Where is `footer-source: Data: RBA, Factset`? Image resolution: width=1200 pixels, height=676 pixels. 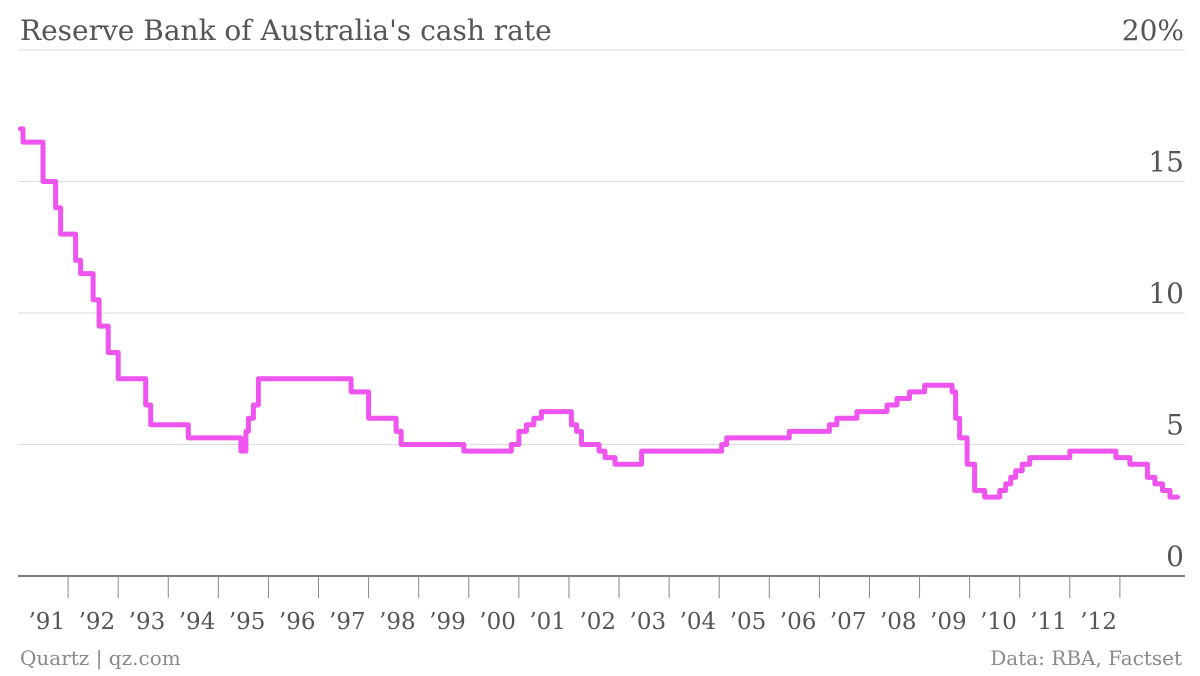 footer-source: Data: RBA, Factset is located at coordinates (1086, 658).